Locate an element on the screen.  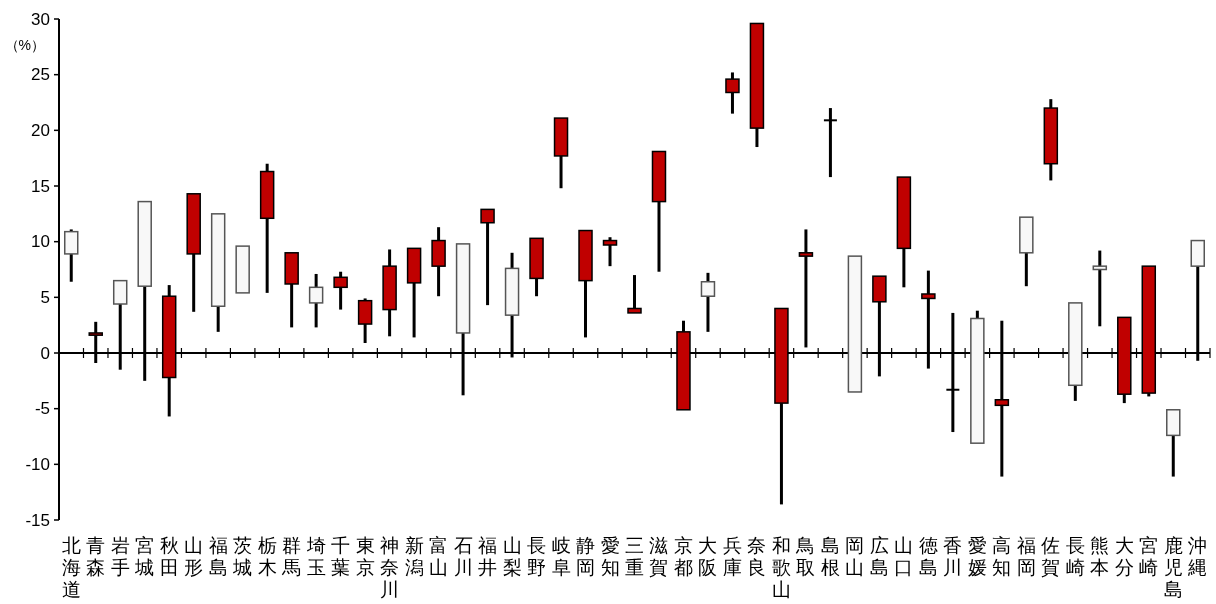
x-tick-label: 山形 is located at coordinates (194, 556).